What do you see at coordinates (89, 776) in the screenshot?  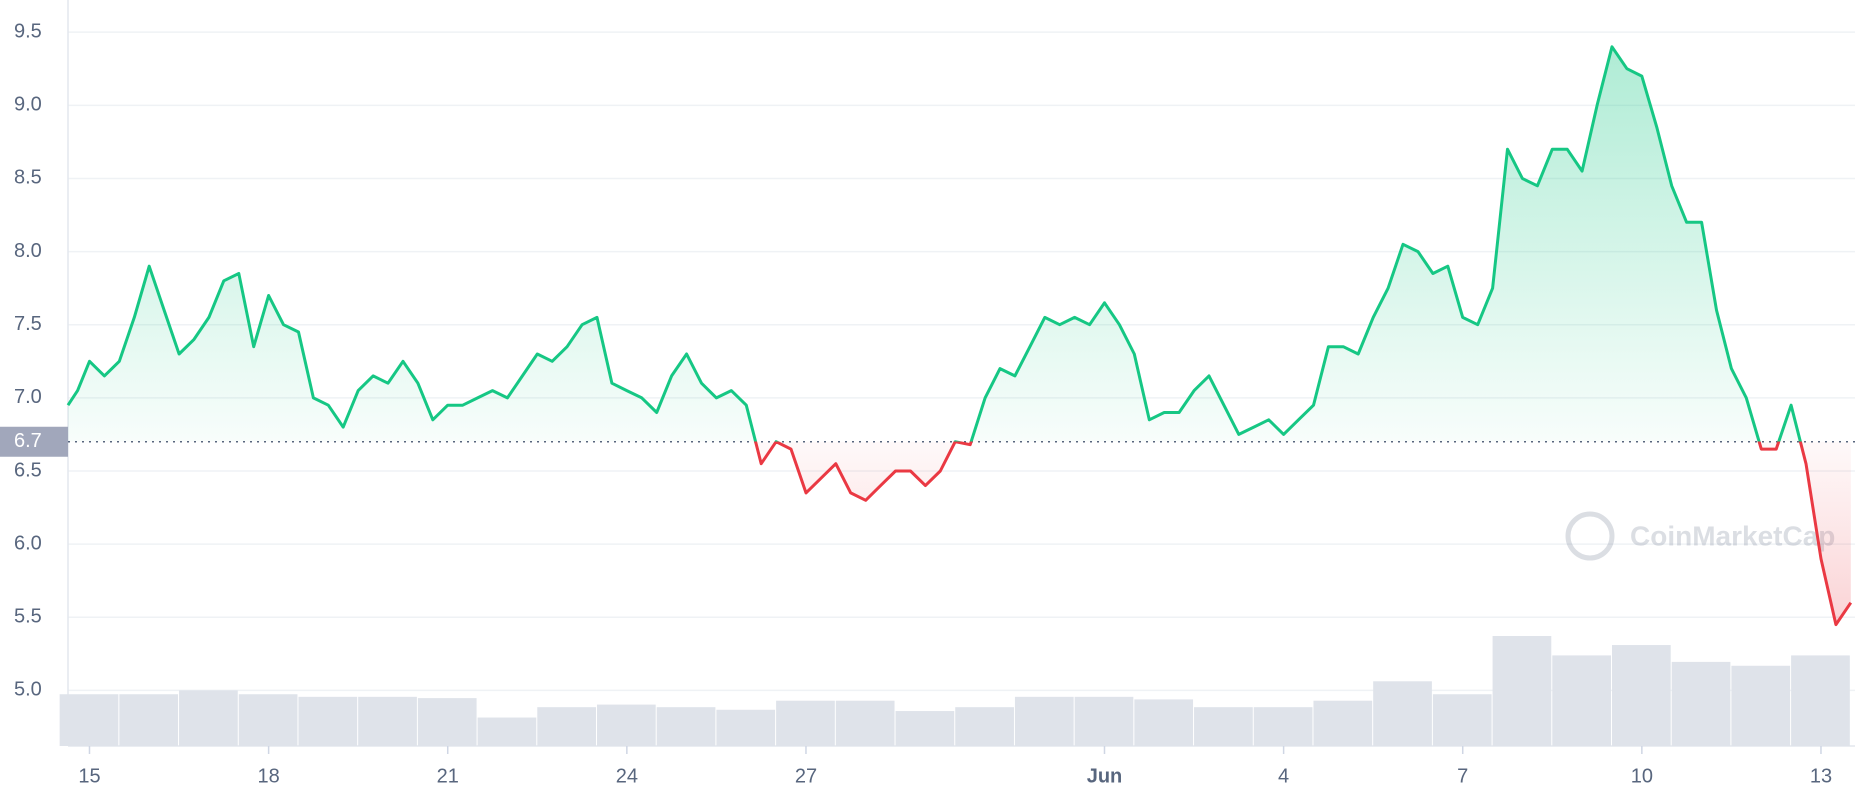 I see `x-tick-label: 15` at bounding box center [89, 776].